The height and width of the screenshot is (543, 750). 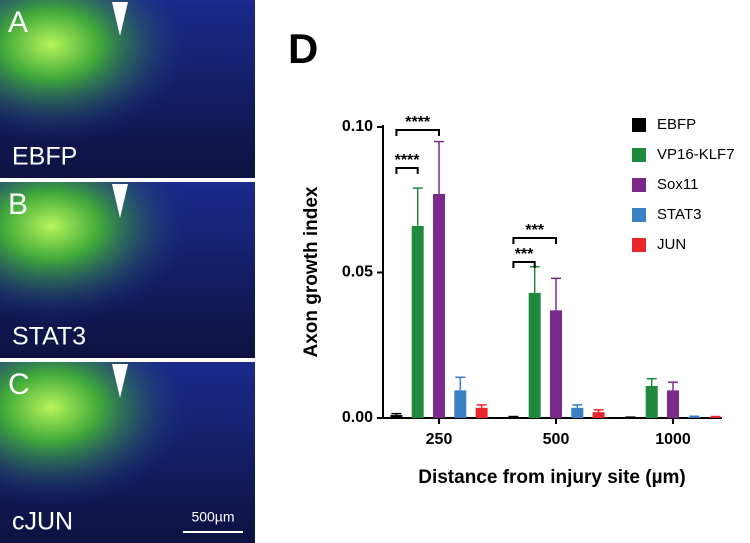 What do you see at coordinates (44, 157) in the screenshot?
I see `panel-label: EBFP` at bounding box center [44, 157].